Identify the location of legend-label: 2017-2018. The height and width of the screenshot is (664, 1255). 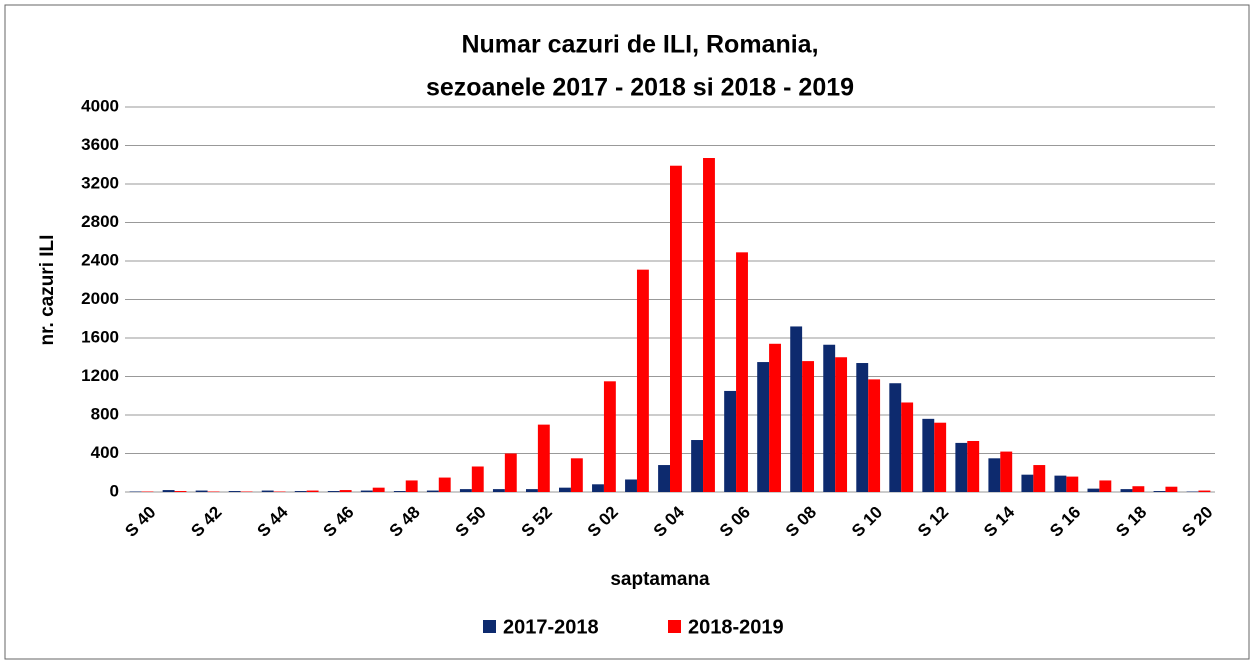
(551, 627).